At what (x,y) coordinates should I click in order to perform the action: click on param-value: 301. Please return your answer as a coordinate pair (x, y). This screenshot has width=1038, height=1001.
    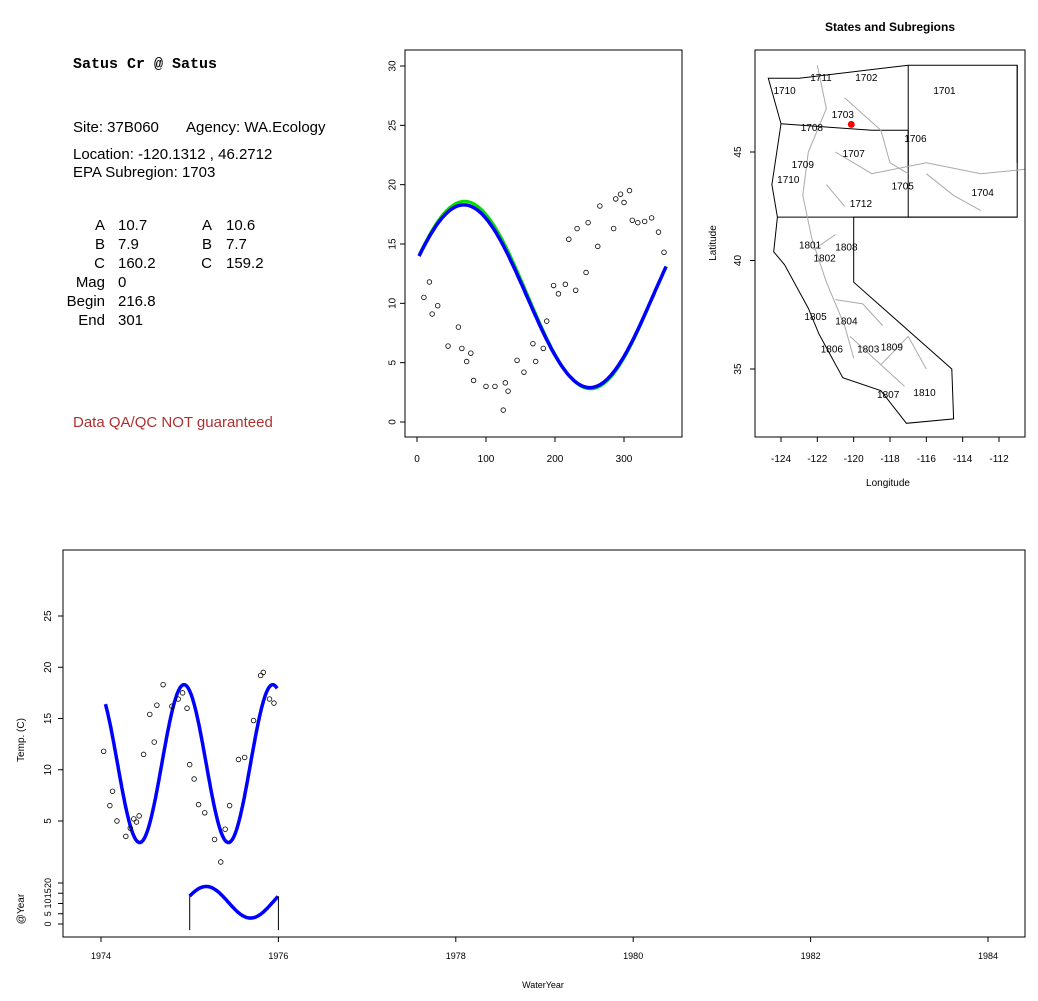
    Looking at the image, I should click on (131, 320).